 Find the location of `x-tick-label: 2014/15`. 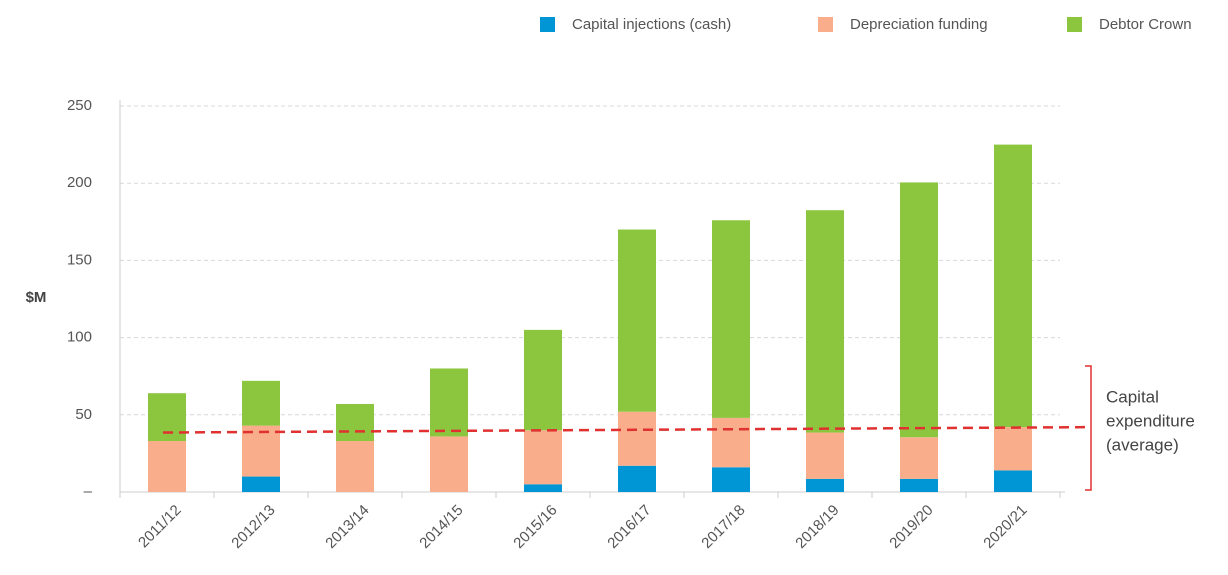

x-tick-label: 2014/15 is located at coordinates (441, 527).